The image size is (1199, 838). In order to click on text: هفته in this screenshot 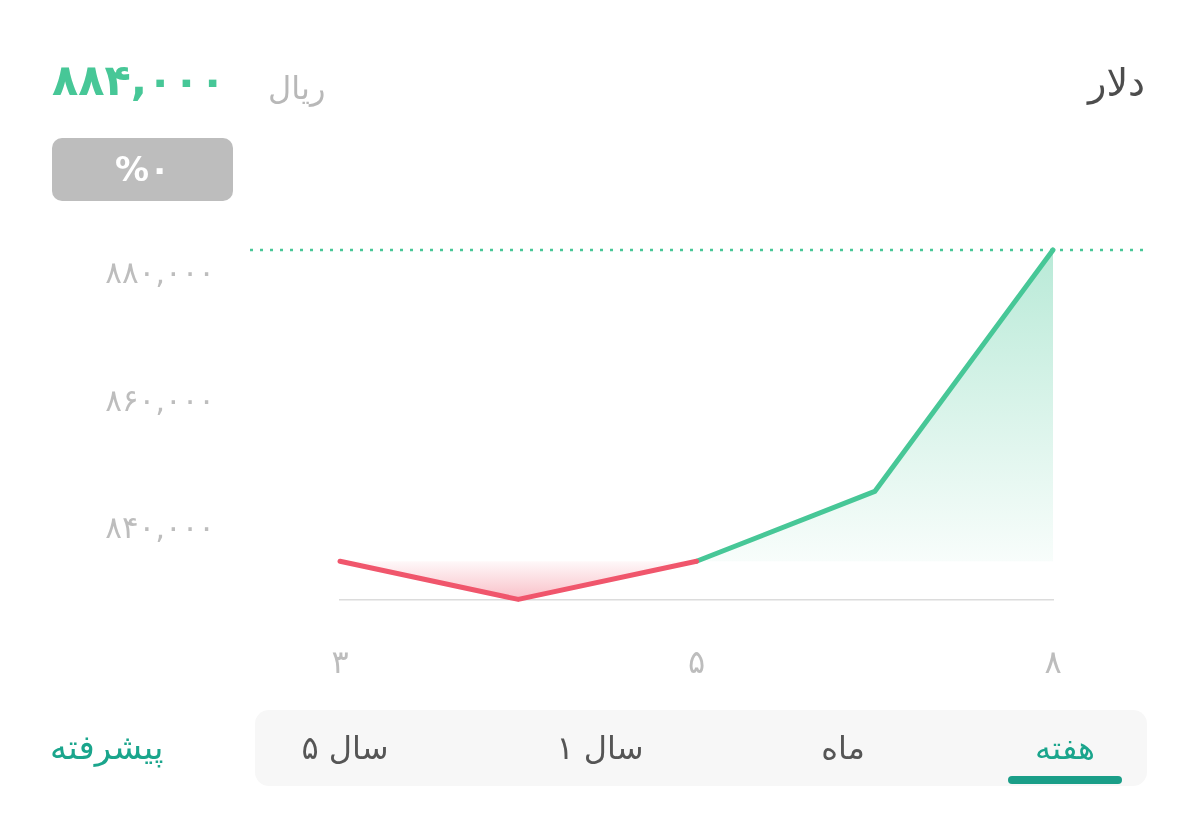, I will do `click(1065, 747)`.